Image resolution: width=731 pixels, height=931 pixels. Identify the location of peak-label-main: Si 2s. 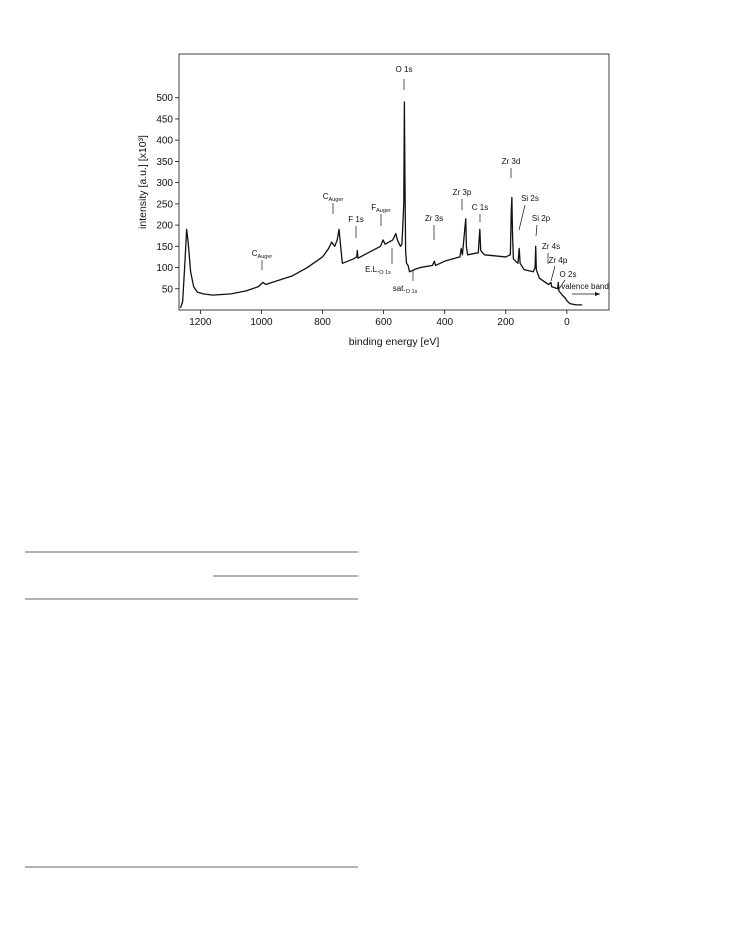
(530, 198).